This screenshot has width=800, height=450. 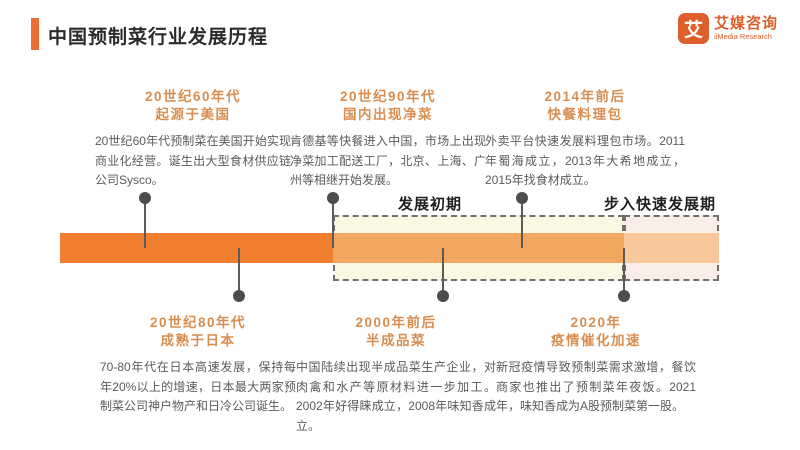 I want to click on timeline-bar-segment-rapid, so click(x=671, y=248).